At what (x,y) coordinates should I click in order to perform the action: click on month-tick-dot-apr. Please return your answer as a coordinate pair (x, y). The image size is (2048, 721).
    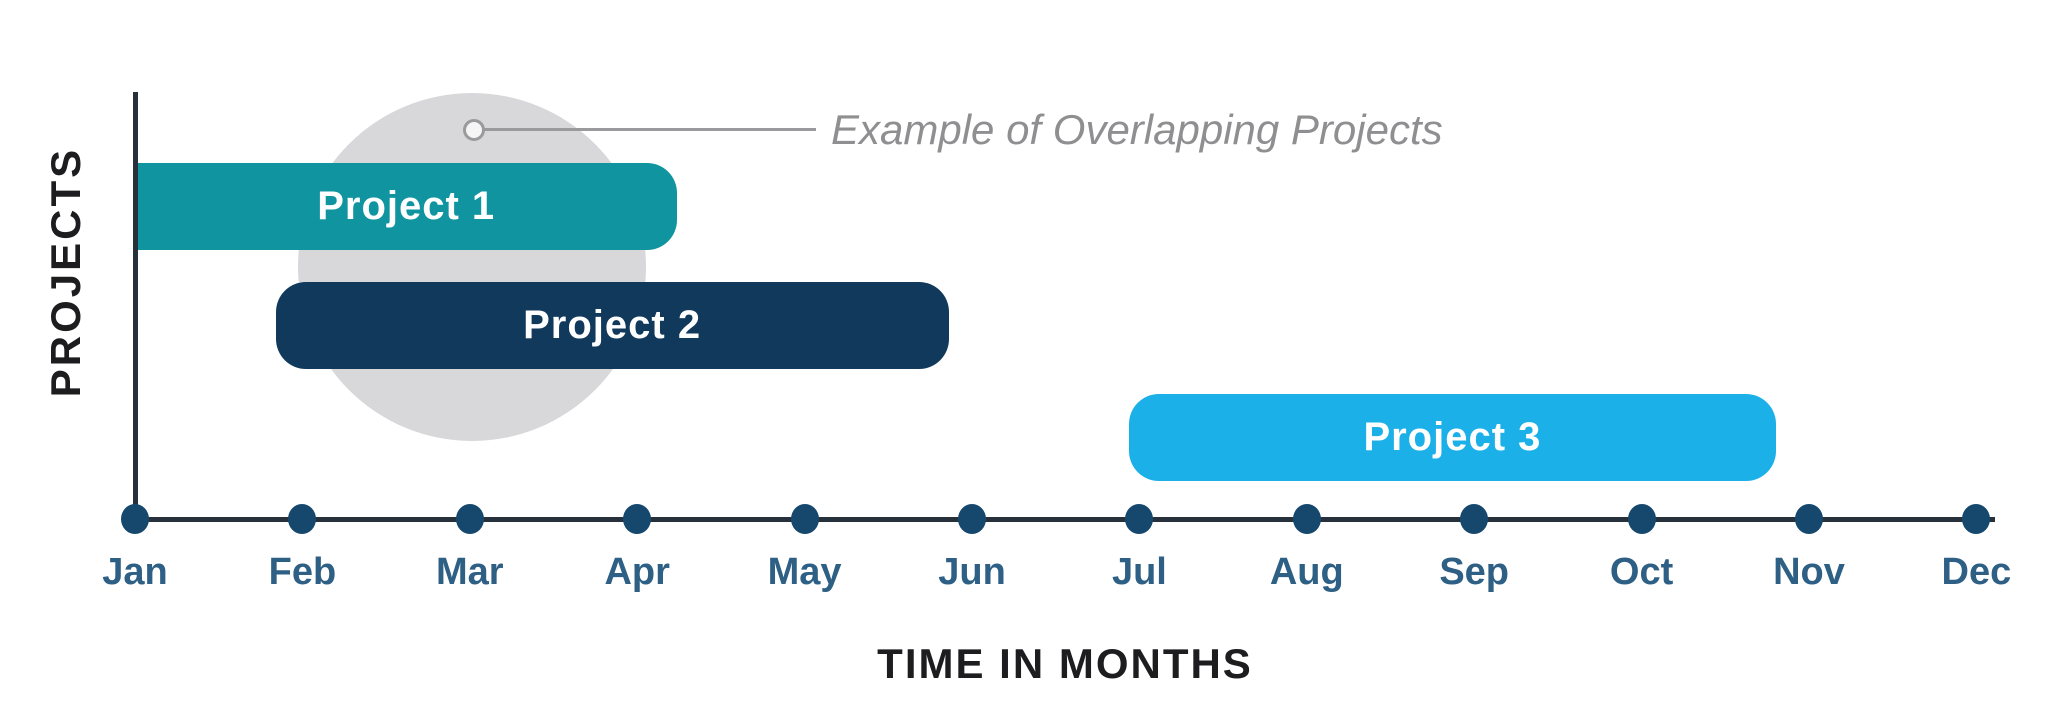
    Looking at the image, I should click on (637, 519).